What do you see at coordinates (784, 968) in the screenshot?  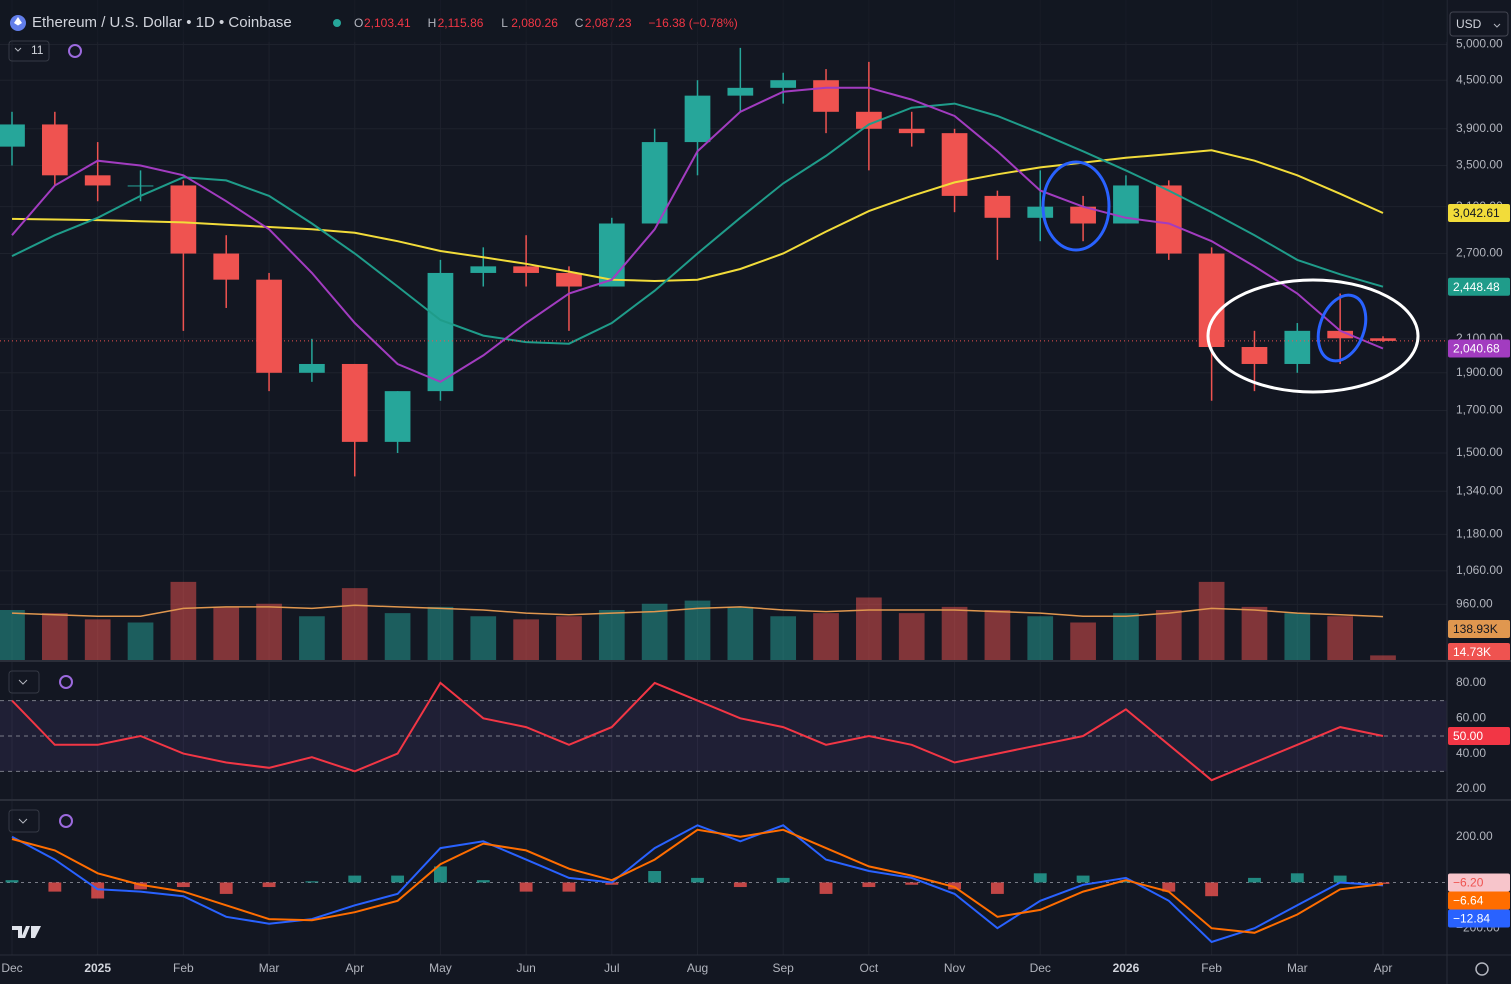 I see `x-tick-label: Sep` at bounding box center [784, 968].